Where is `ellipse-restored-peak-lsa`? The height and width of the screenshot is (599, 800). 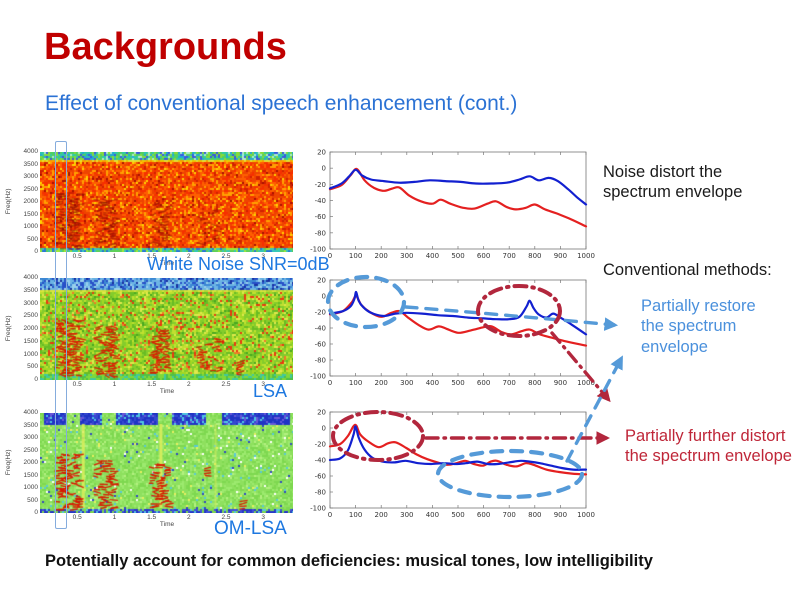 ellipse-restored-peak-lsa is located at coordinates (366, 302).